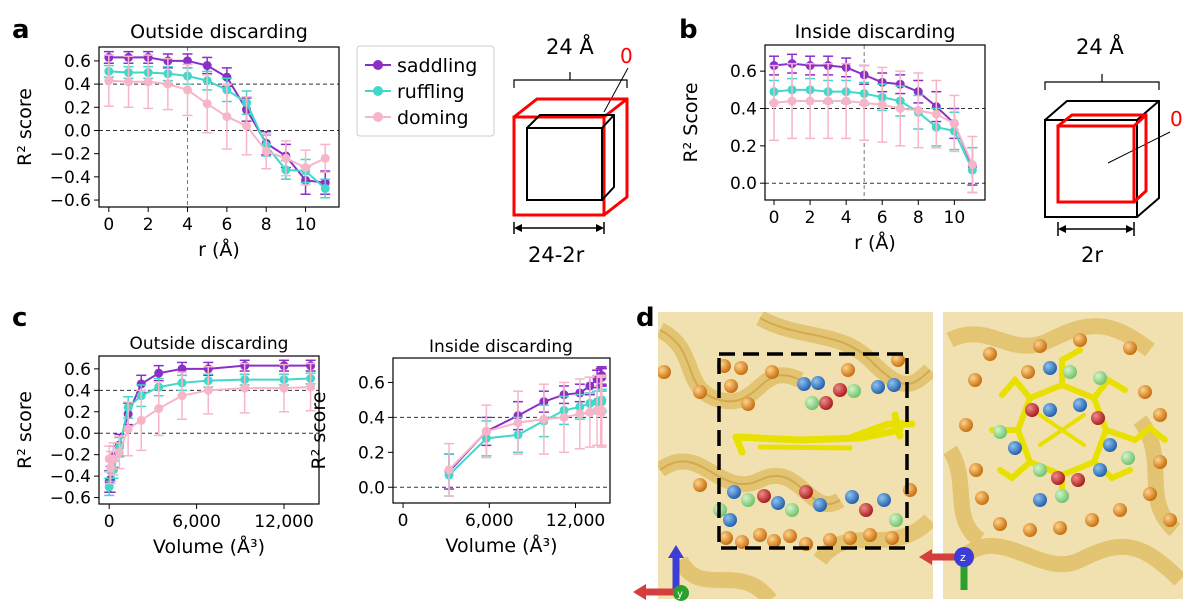 The image size is (1193, 605). I want to click on y-tick-label: 0.6, so click(77, 62).